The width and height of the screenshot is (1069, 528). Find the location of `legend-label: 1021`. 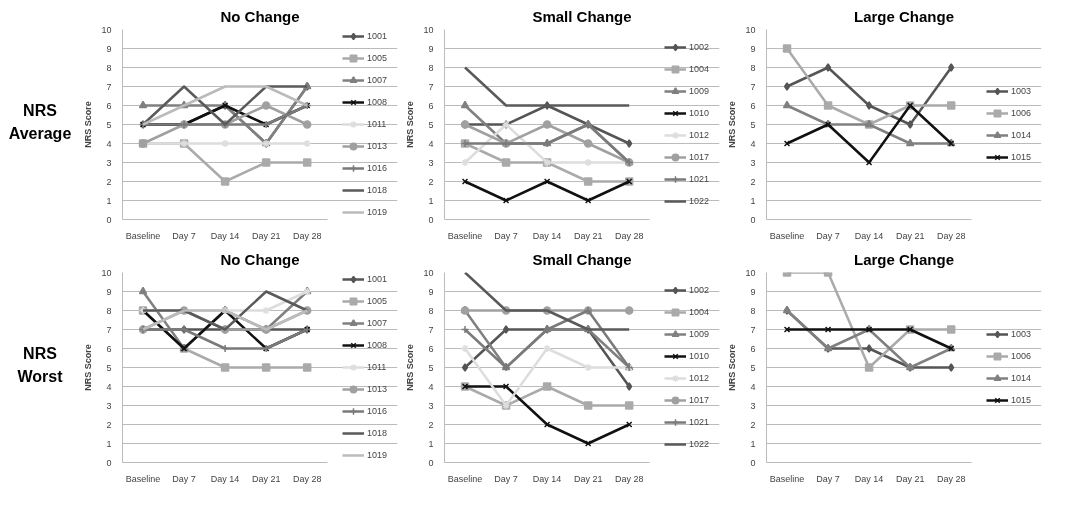

legend-label: 1021 is located at coordinates (700, 422).